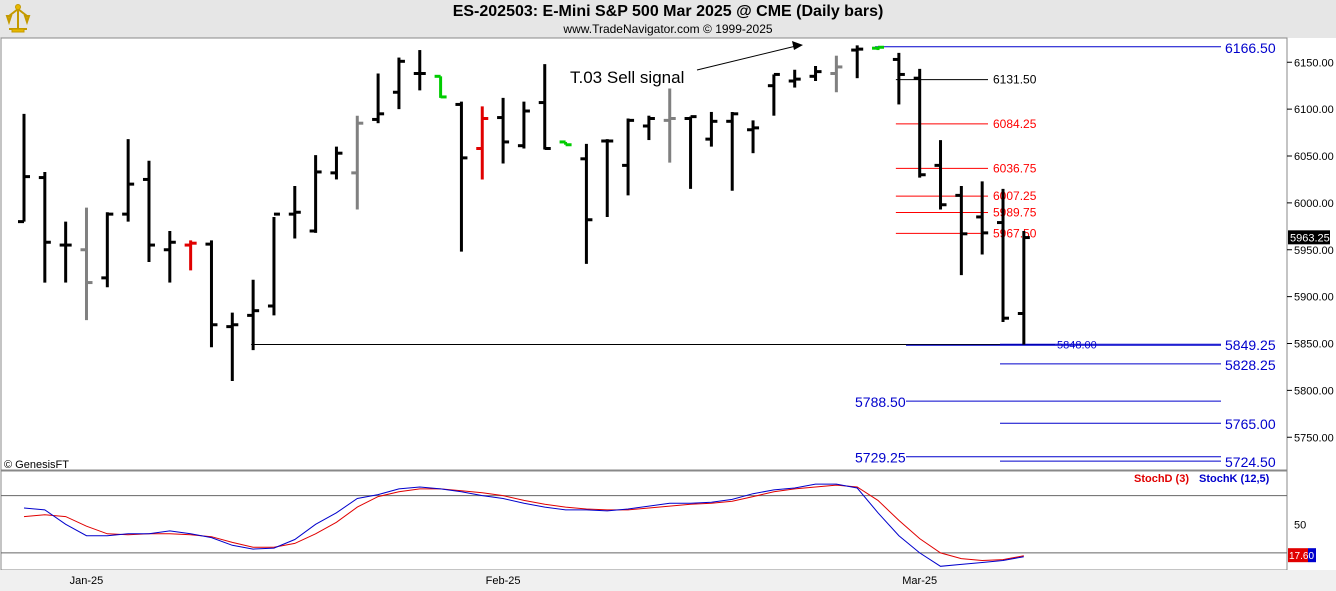 Image resolution: width=1336 pixels, height=591 pixels. I want to click on x-tick-label: Mar-25, so click(919, 581).